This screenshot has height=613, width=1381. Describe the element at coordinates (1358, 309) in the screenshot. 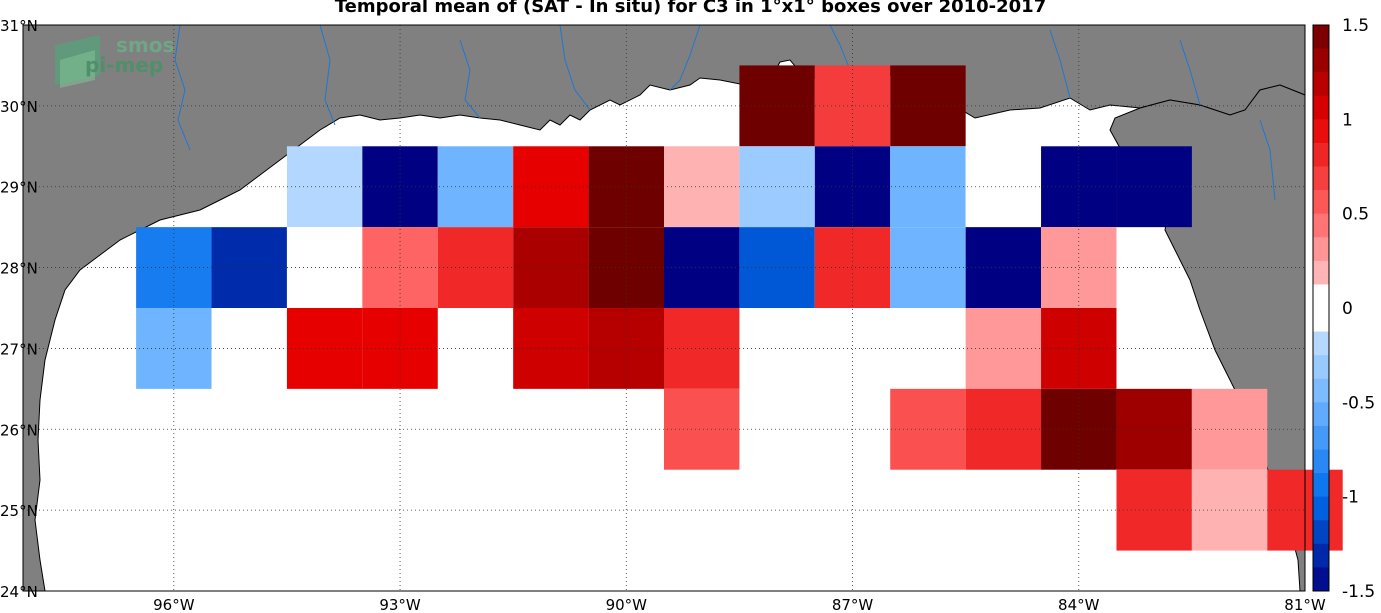

I see `colorbar-ticks: 1.5 1 0.5 0 -0.5 -1 -1.5` at that location.